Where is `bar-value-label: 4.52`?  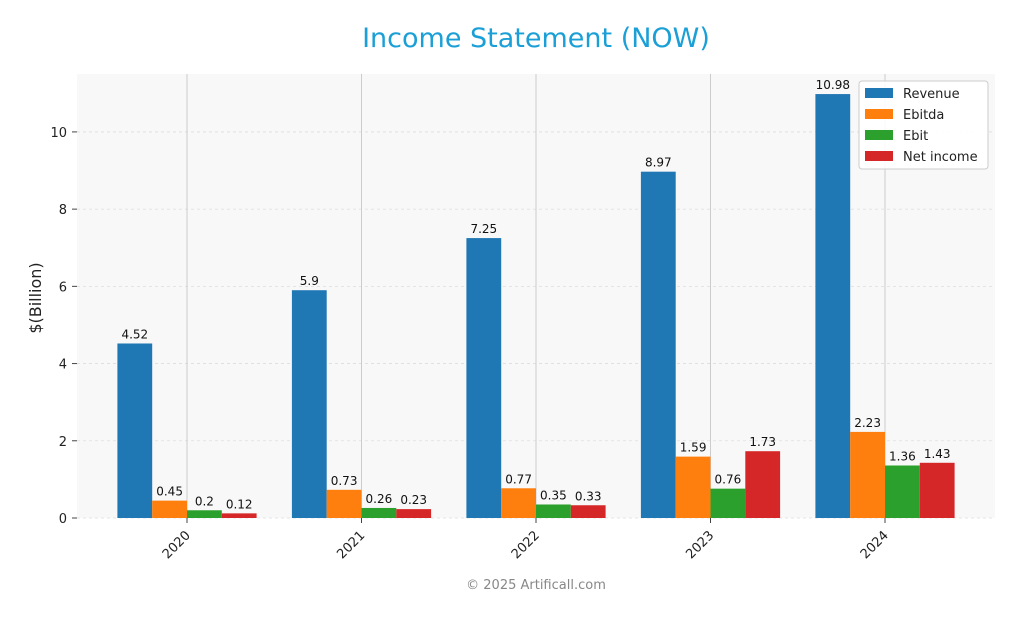 bar-value-label: 4.52 is located at coordinates (134, 334).